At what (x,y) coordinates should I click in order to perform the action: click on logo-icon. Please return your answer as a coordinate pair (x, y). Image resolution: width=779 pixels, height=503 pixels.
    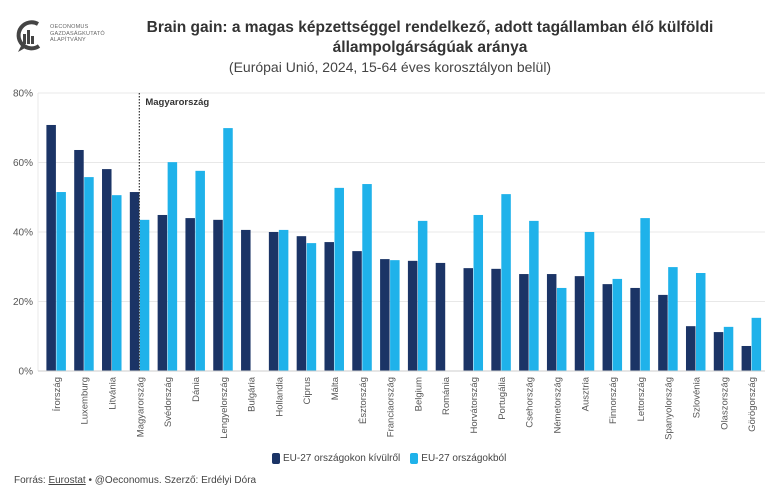
    Looking at the image, I should click on (28, 36).